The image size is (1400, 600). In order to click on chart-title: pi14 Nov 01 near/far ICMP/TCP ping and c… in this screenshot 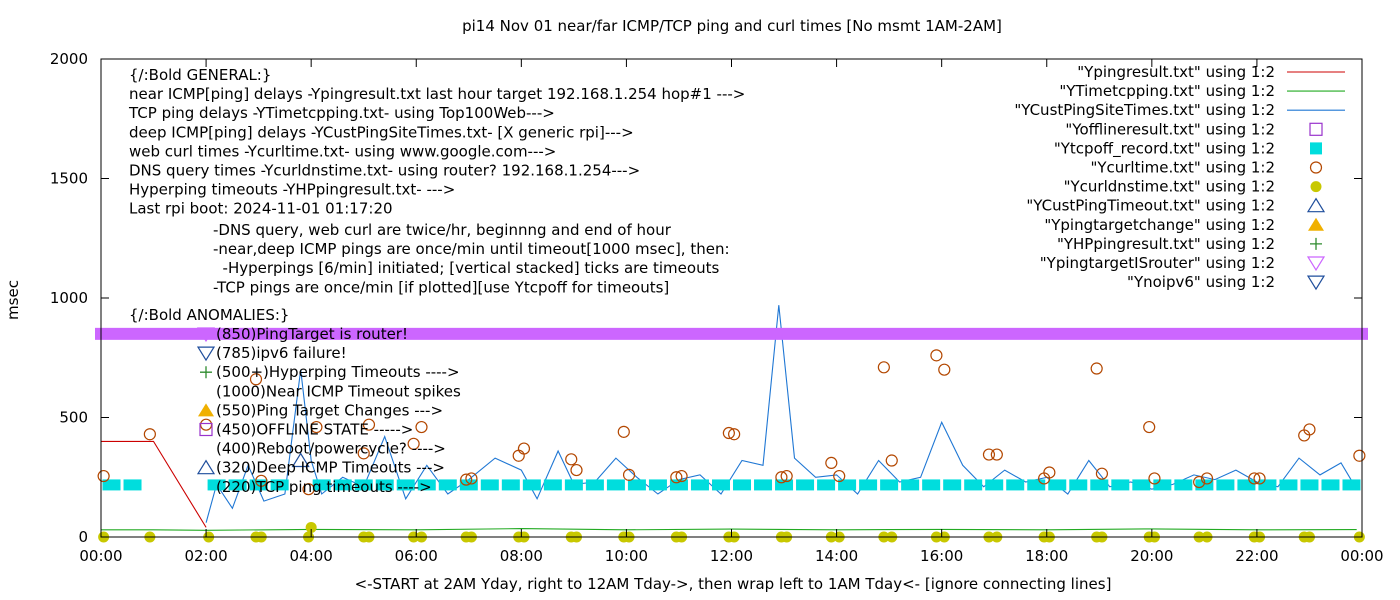, I will do `click(732, 26)`.